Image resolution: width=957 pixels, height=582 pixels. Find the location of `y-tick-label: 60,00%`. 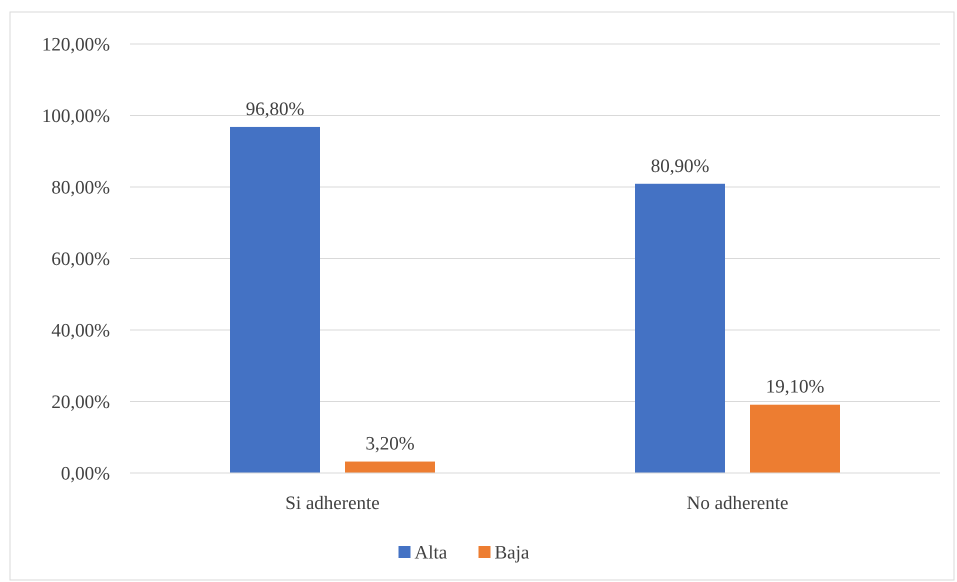

y-tick-label: 60,00% is located at coordinates (80, 259).